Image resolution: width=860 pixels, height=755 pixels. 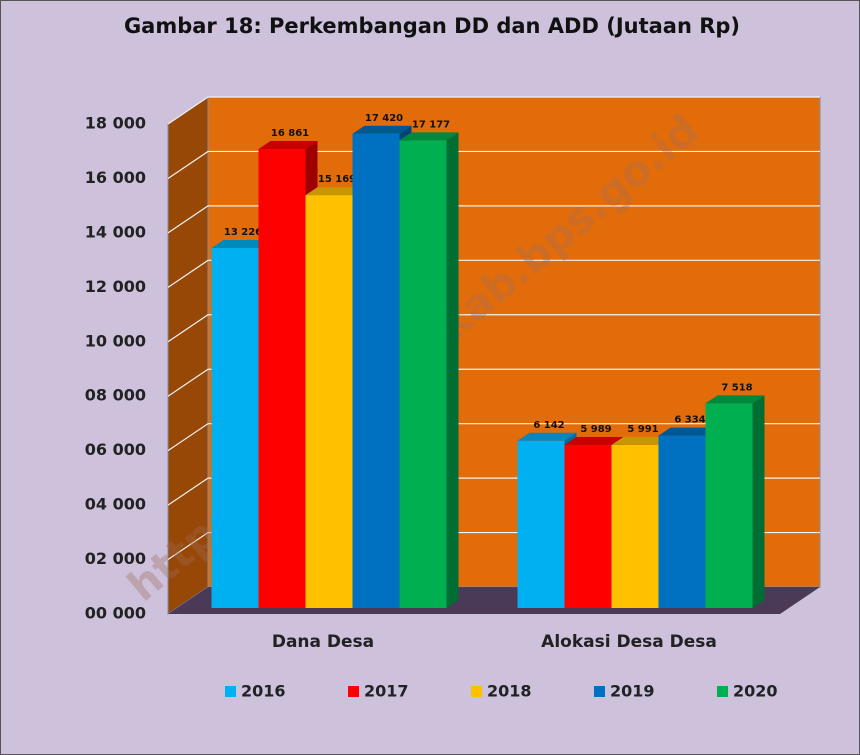 I want to click on y-tick-label: 04 000, so click(x=115, y=504).